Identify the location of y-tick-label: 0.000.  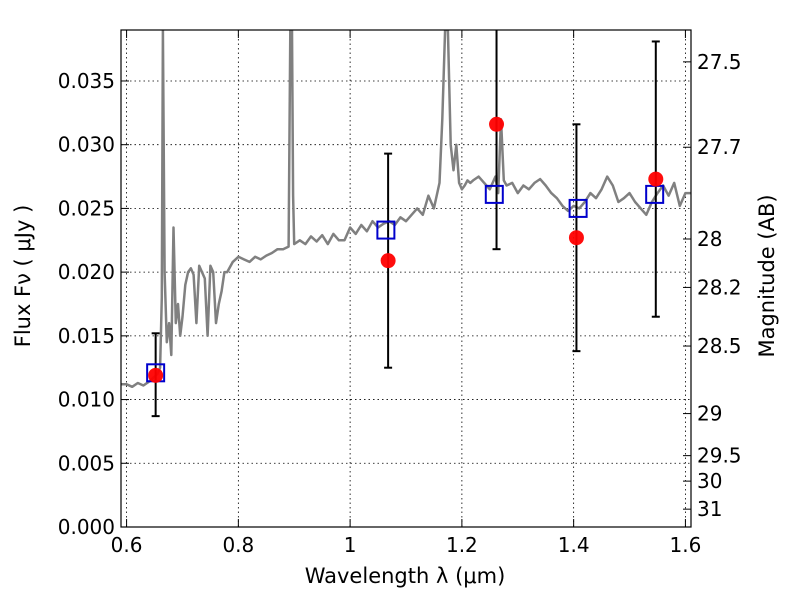
(86, 527).